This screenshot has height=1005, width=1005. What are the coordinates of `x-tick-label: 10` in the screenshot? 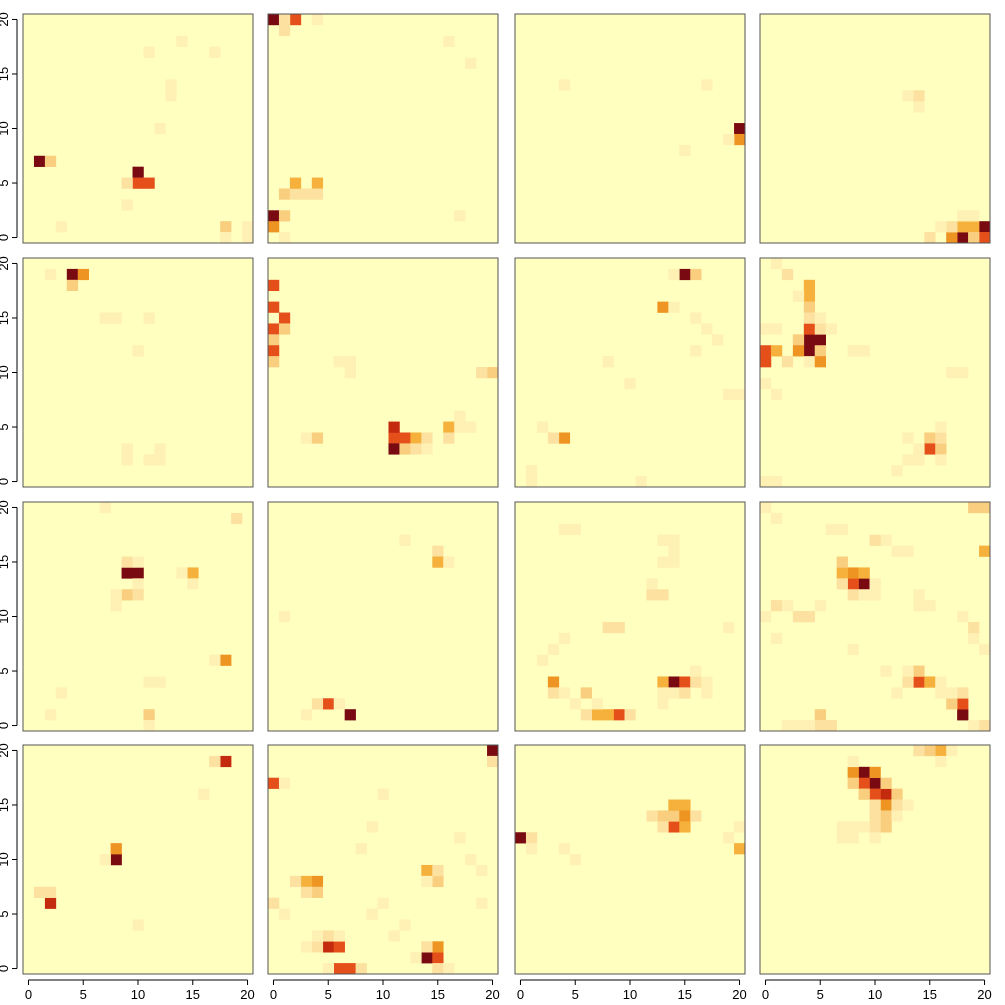 It's located at (138, 994).